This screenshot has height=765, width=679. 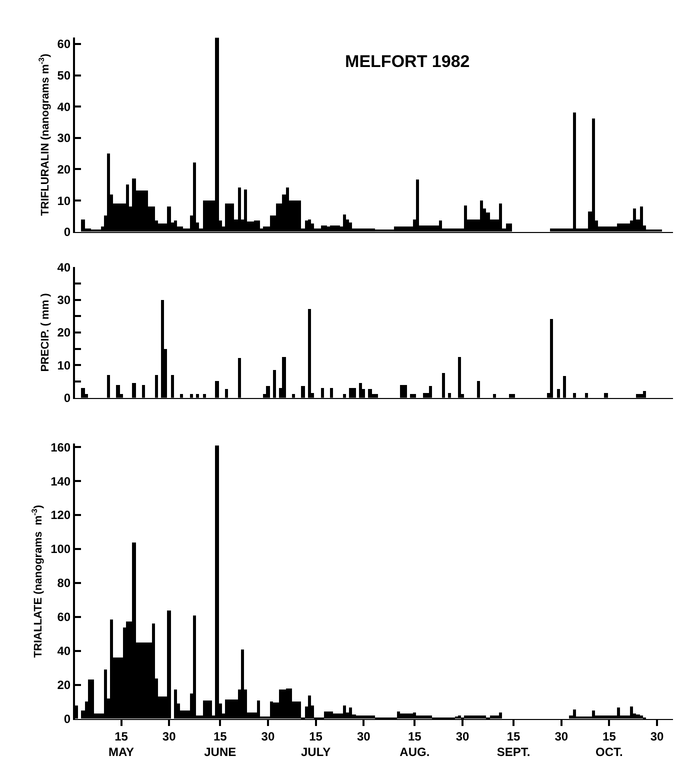 I want to click on x-tick-label: 15 JUNE, so click(x=220, y=744).